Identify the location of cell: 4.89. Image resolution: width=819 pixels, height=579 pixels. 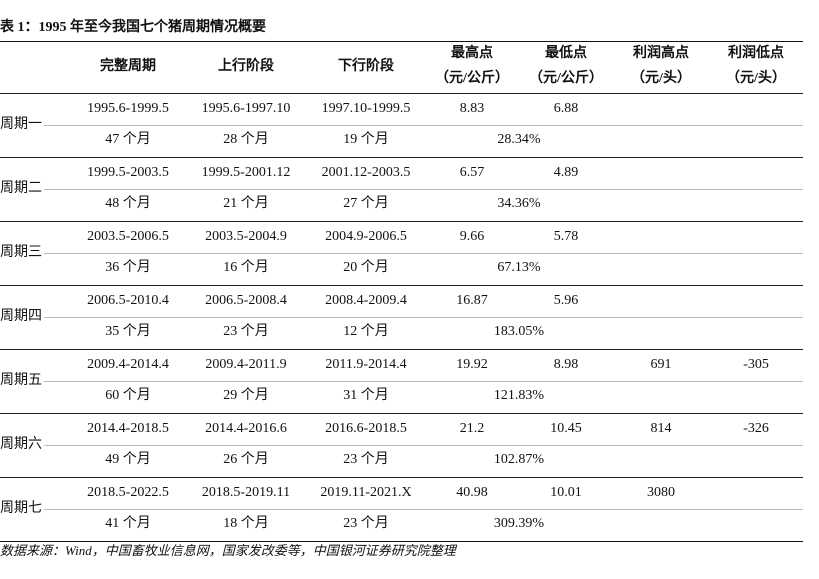
(566, 172).